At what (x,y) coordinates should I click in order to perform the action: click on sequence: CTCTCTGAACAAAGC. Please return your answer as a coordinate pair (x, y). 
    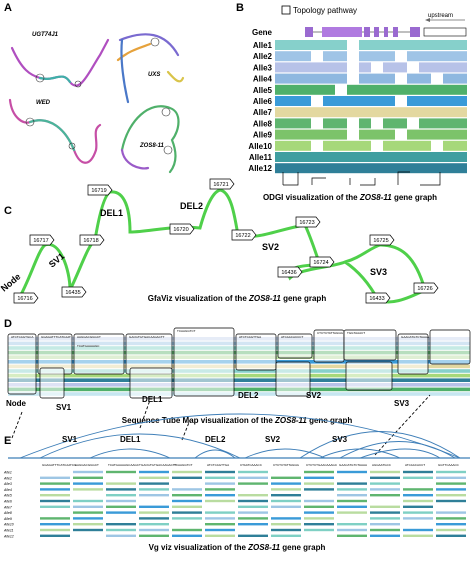
    Looking at the image, I should click on (322, 465).